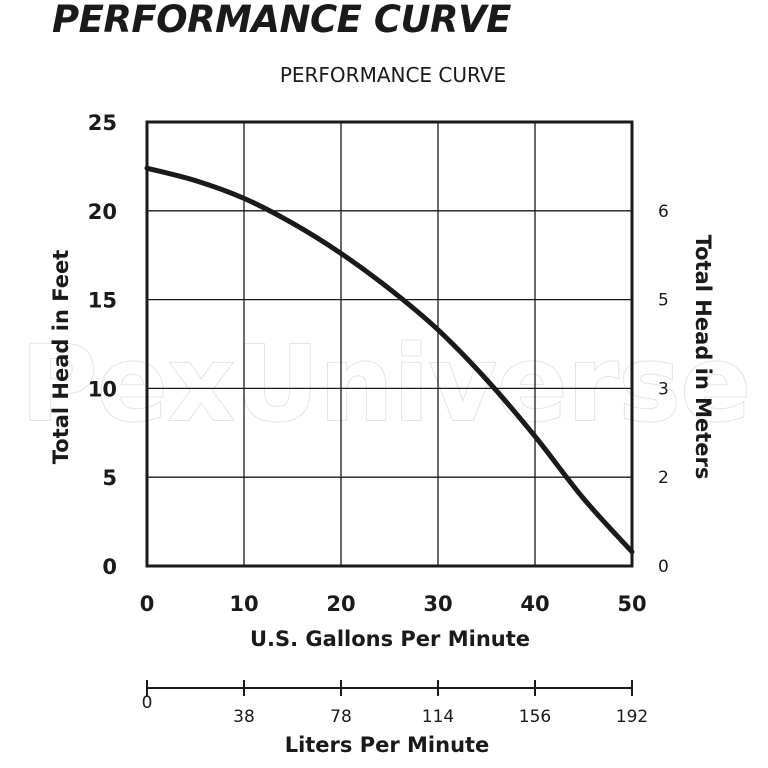  I want to click on y2-tick-label: 0, so click(663, 567).